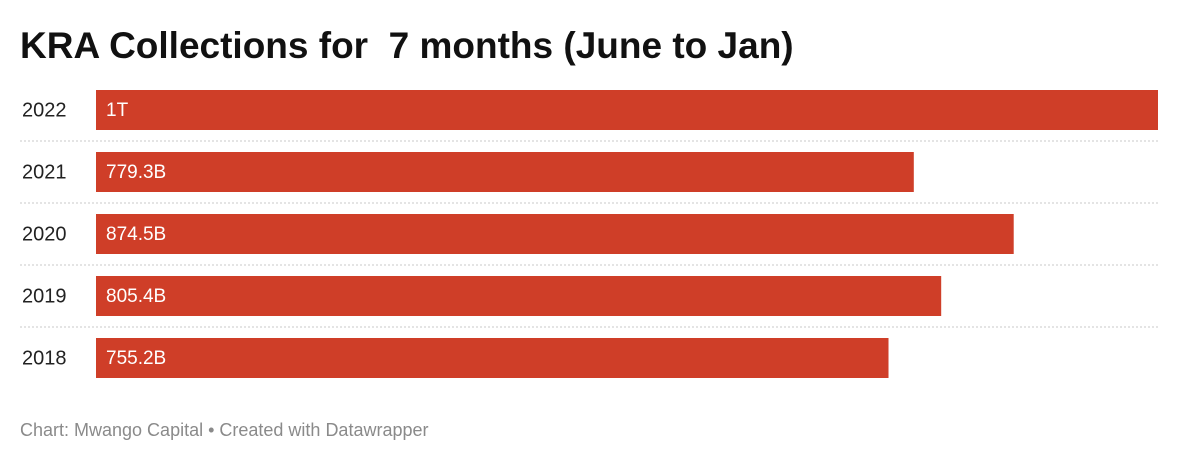 The height and width of the screenshot is (464, 1180). I want to click on value-label: 805.4B, so click(136, 296).